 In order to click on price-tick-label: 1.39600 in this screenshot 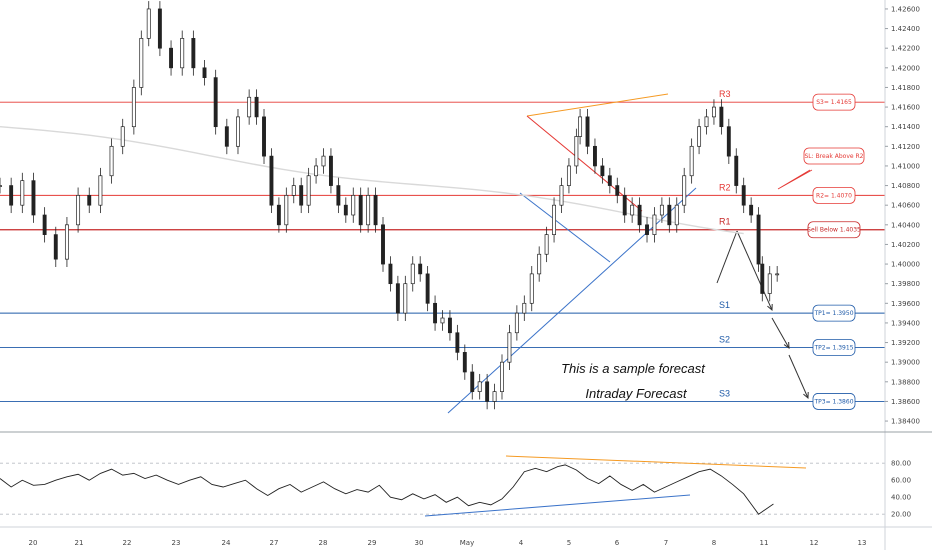, I will do `click(905, 304)`.